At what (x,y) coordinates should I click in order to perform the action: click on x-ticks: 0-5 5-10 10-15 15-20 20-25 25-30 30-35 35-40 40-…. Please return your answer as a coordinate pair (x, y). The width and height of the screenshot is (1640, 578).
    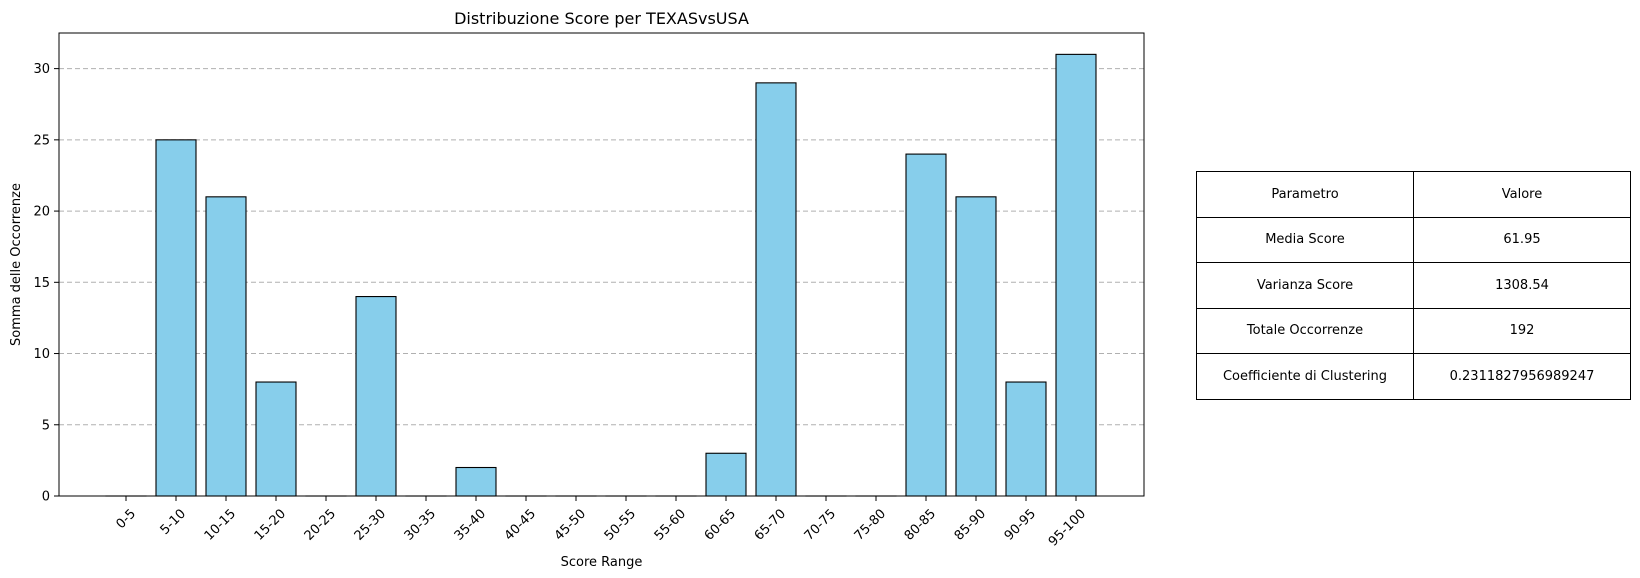
    Looking at the image, I should click on (601, 523).